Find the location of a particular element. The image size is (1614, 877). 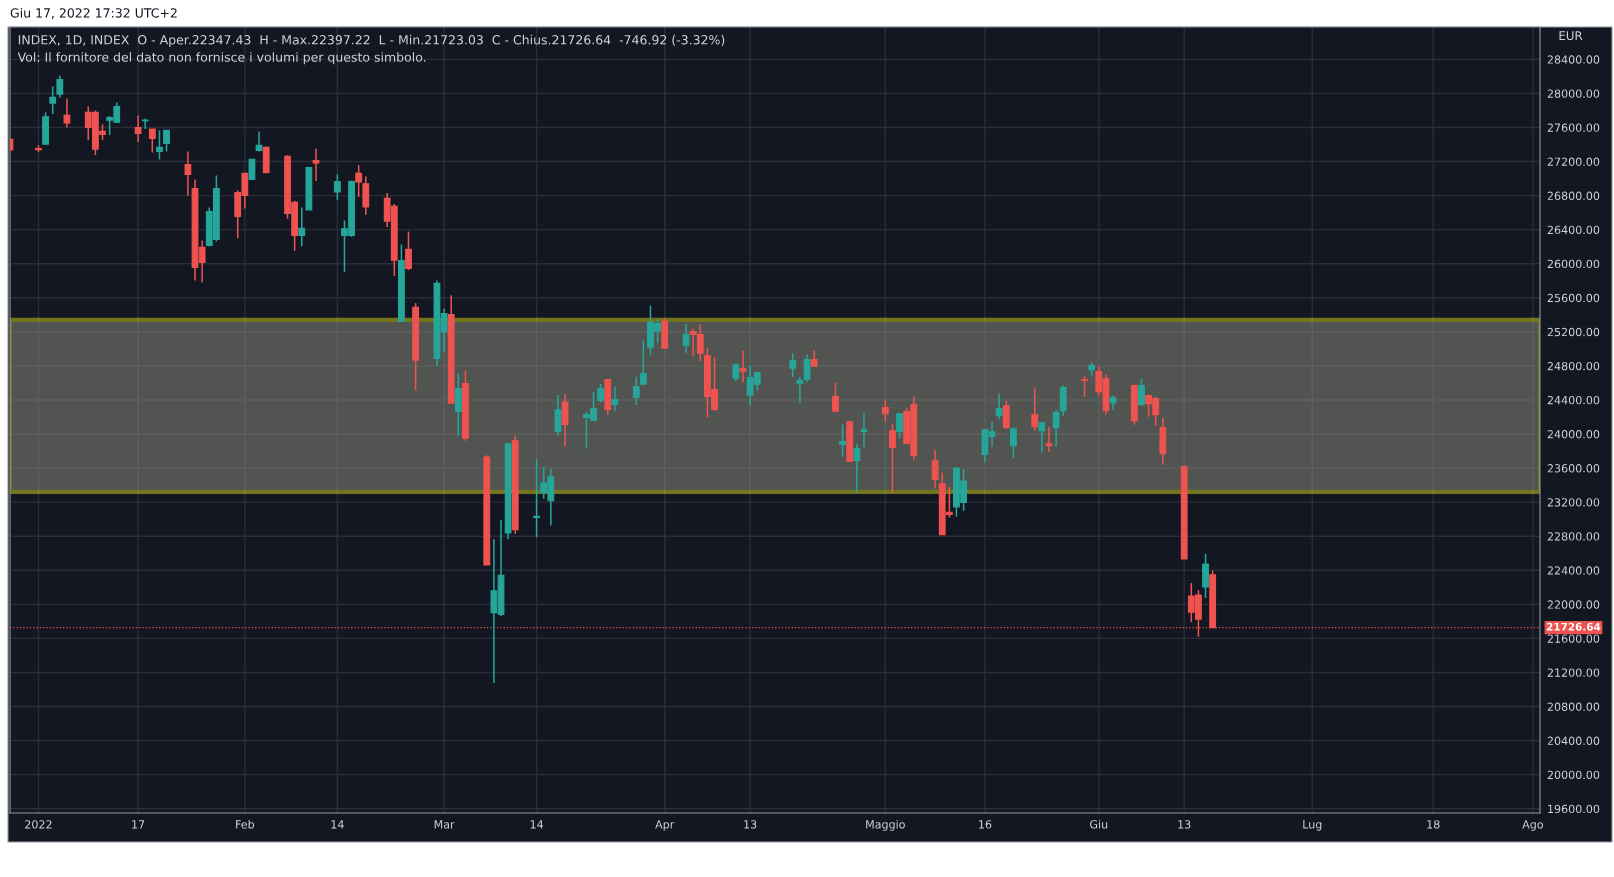

text: Giu 17, 2022 17:32 UTC+2 is located at coordinates (93, 13).